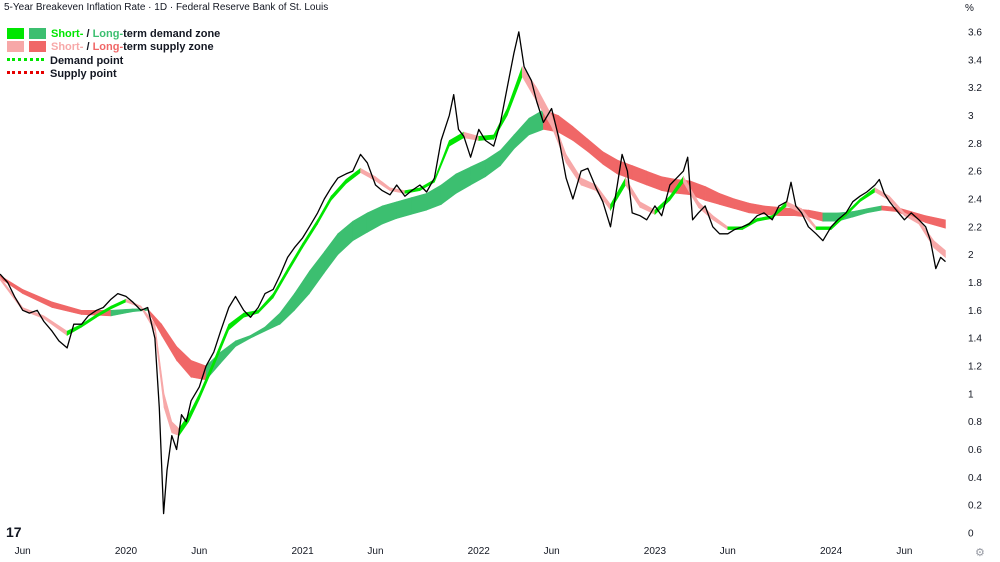  I want to click on legend-swatch-short-supply, so click(15, 47).